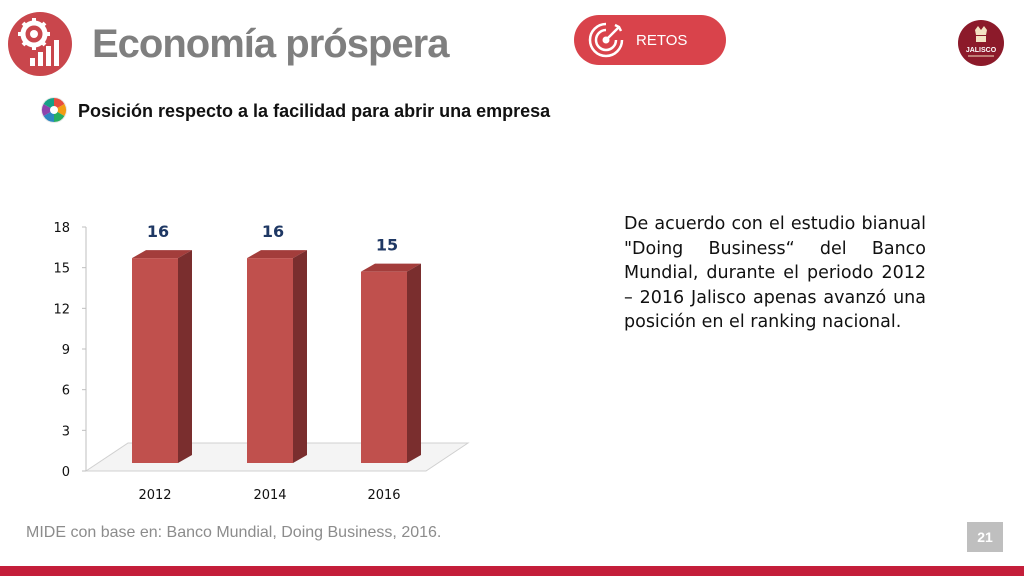 This screenshot has height=576, width=1024. Describe the element at coordinates (985, 537) in the screenshot. I see `page-number: 21` at that location.